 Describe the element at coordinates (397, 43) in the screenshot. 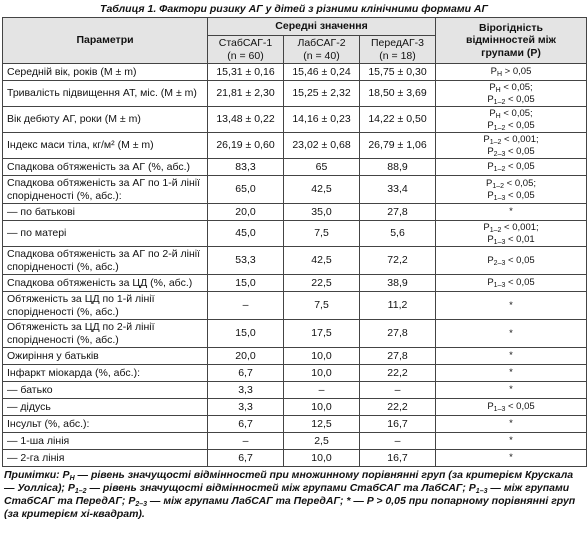

I see `group-name: ПередАГ-3` at that location.